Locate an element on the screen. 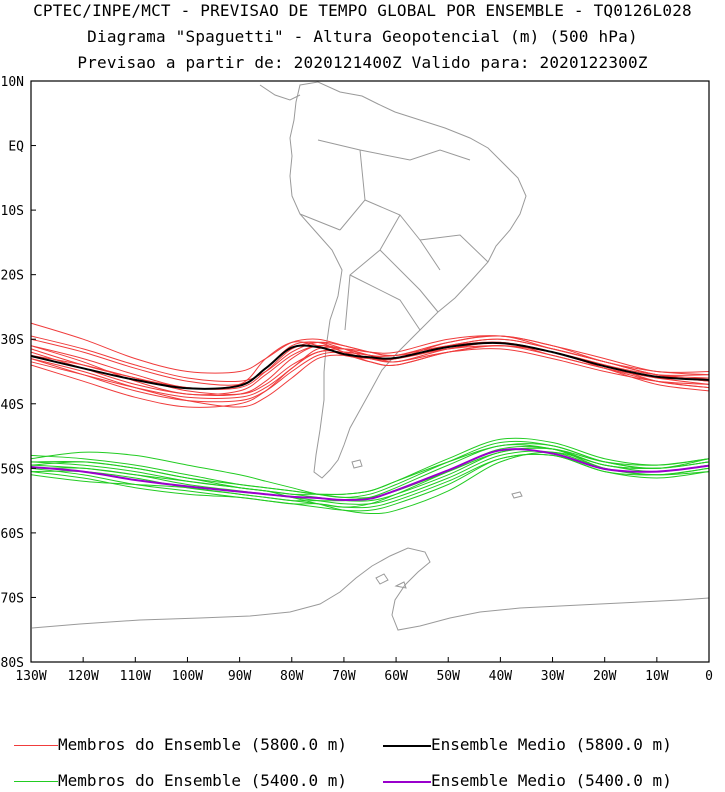  legend-label-members-5400: Membros do Ensemble (5400.0 m) is located at coordinates (202, 780).